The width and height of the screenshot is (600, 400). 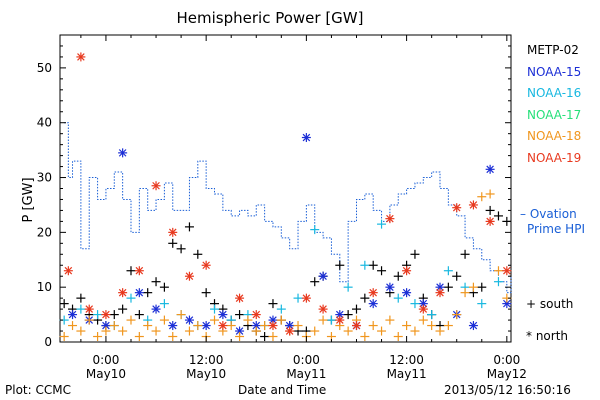 I want to click on legend-item-noaa-16: NOAA-16, so click(x=554, y=93).